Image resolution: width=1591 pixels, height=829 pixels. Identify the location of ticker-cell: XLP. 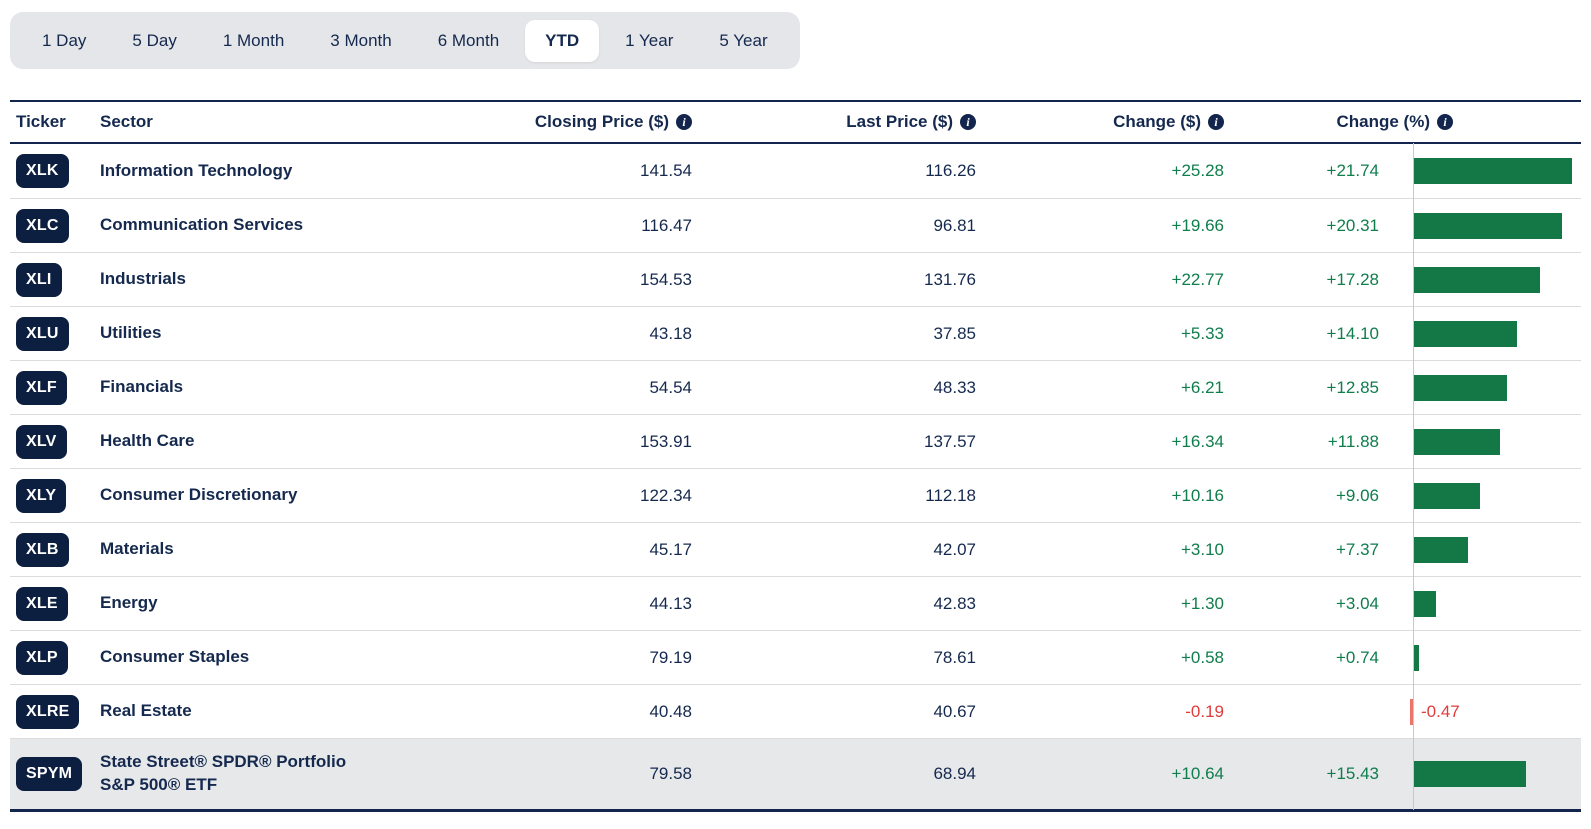
(52, 657).